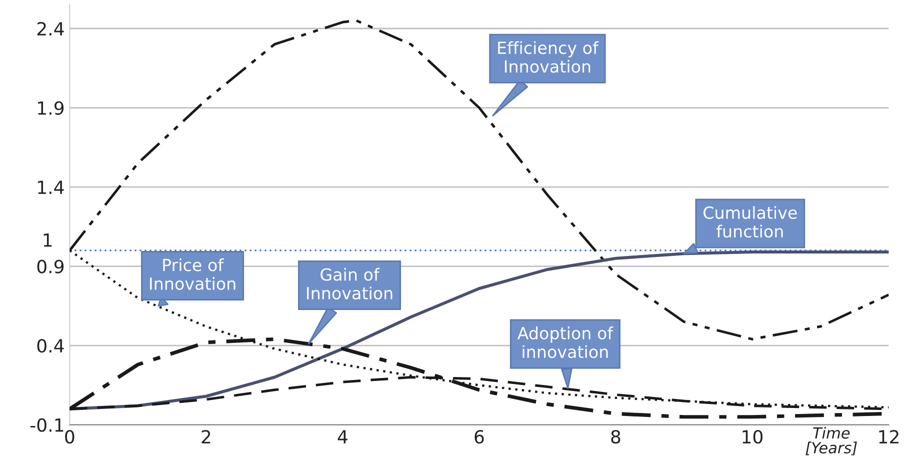 The image size is (905, 472). Describe the element at coordinates (343, 437) in the screenshot. I see `x-tick-label: 4` at that location.